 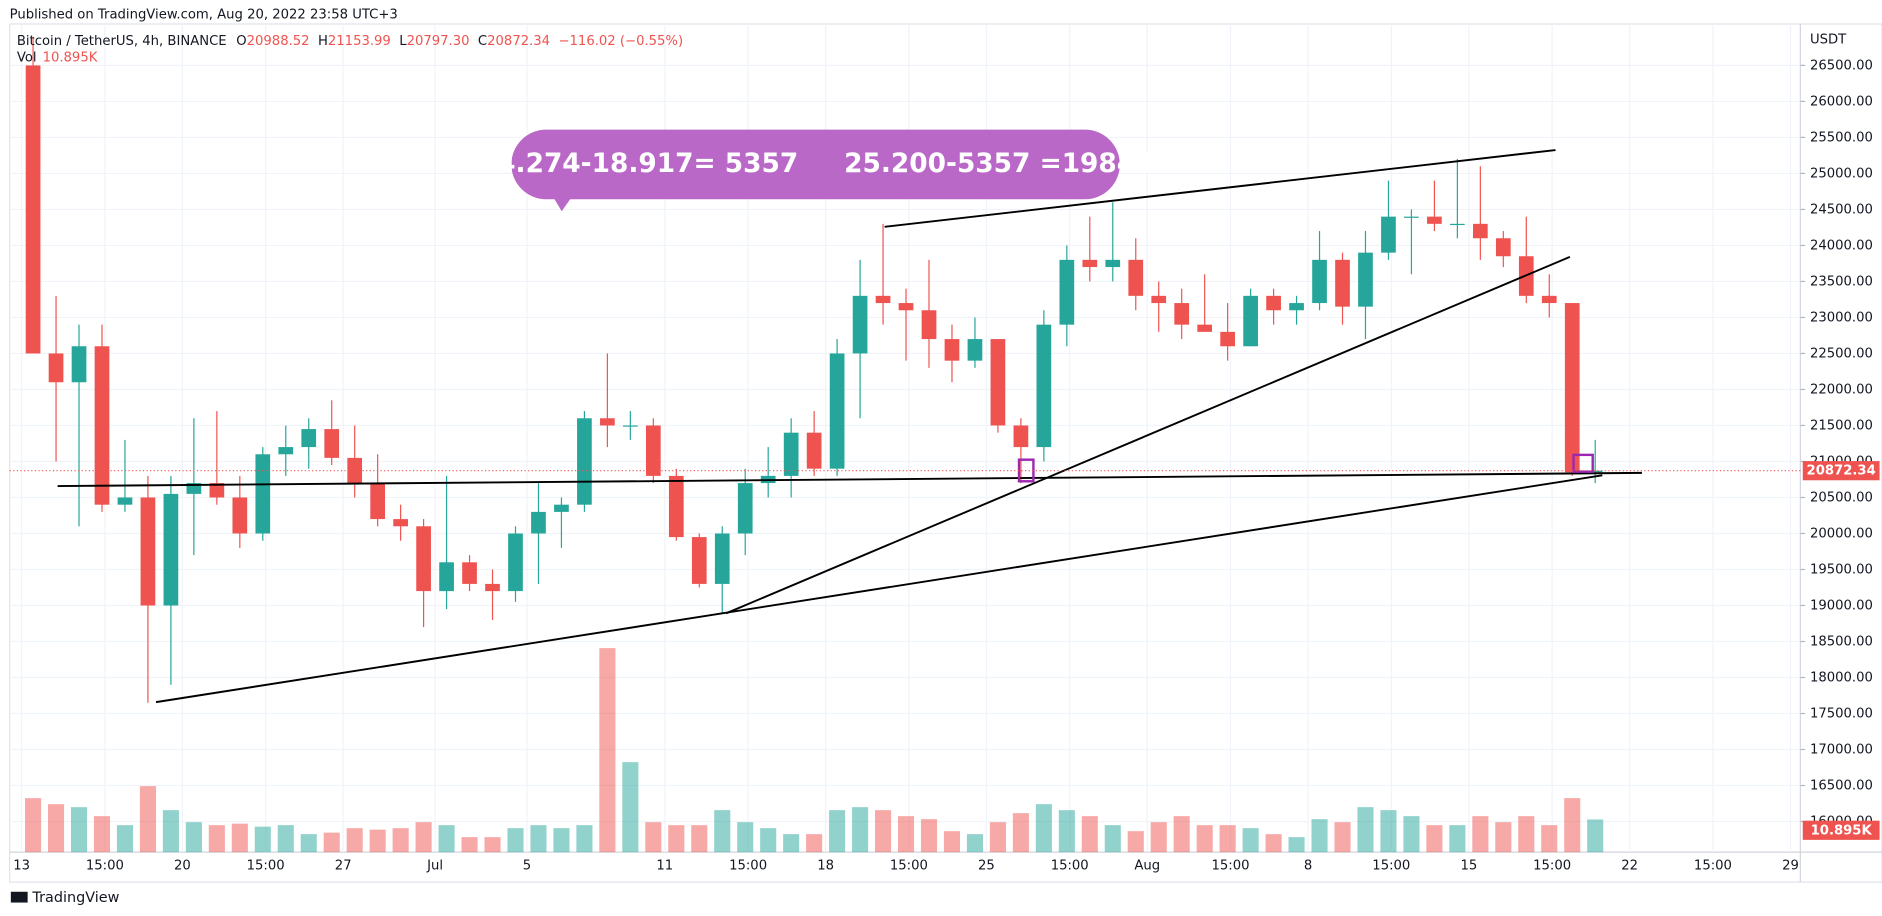 I want to click on last-volume-label: 10.895K, so click(x=1842, y=830).